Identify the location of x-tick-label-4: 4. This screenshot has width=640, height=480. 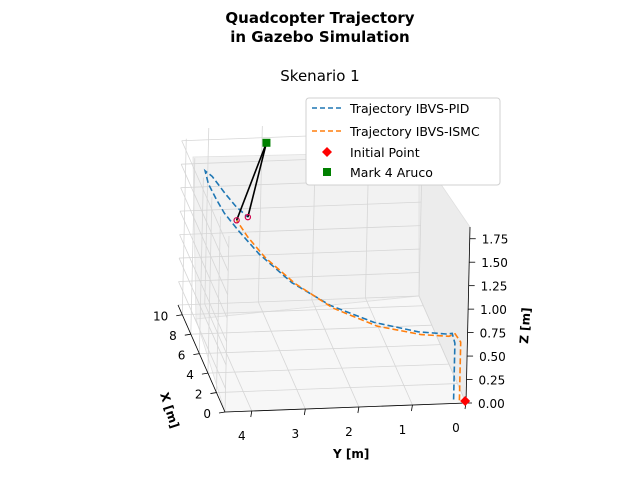
(190, 375).